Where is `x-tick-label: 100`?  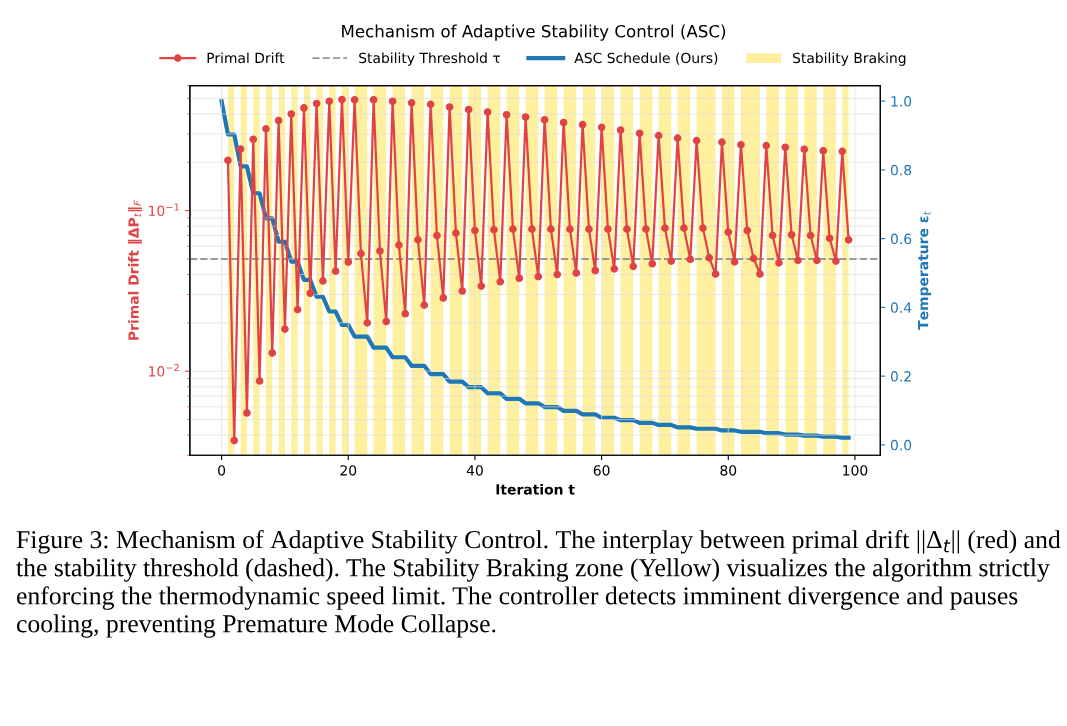 x-tick-label: 100 is located at coordinates (855, 470).